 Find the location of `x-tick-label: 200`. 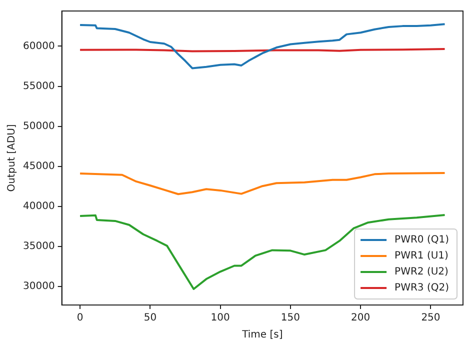

x-tick-label: 200 is located at coordinates (360, 318).